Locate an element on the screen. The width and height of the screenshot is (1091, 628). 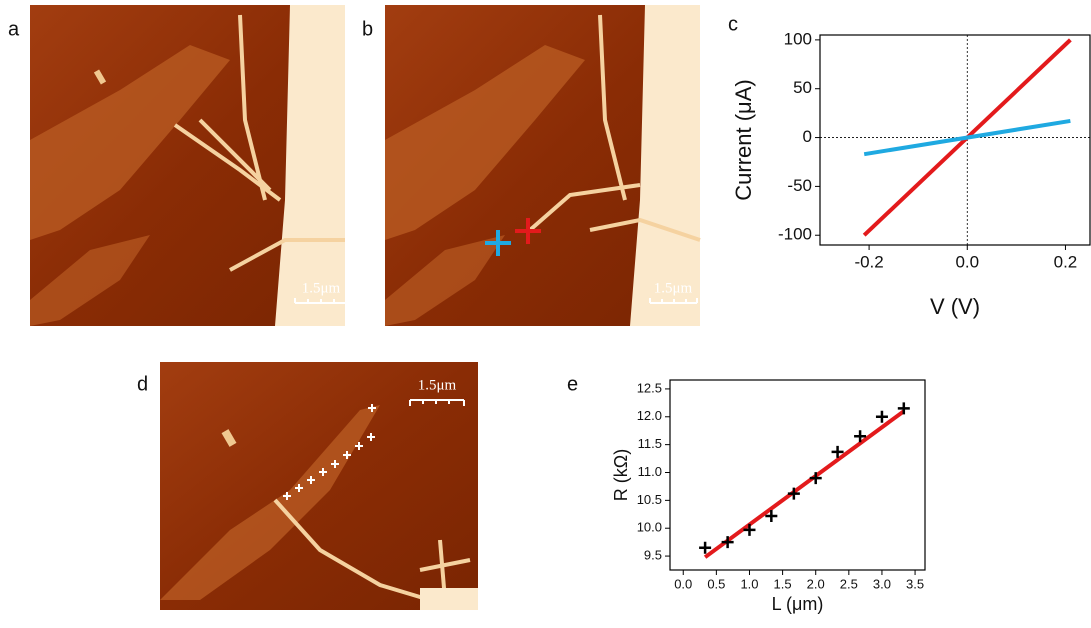
x-axis-label: V (V) is located at coordinates (955, 306).